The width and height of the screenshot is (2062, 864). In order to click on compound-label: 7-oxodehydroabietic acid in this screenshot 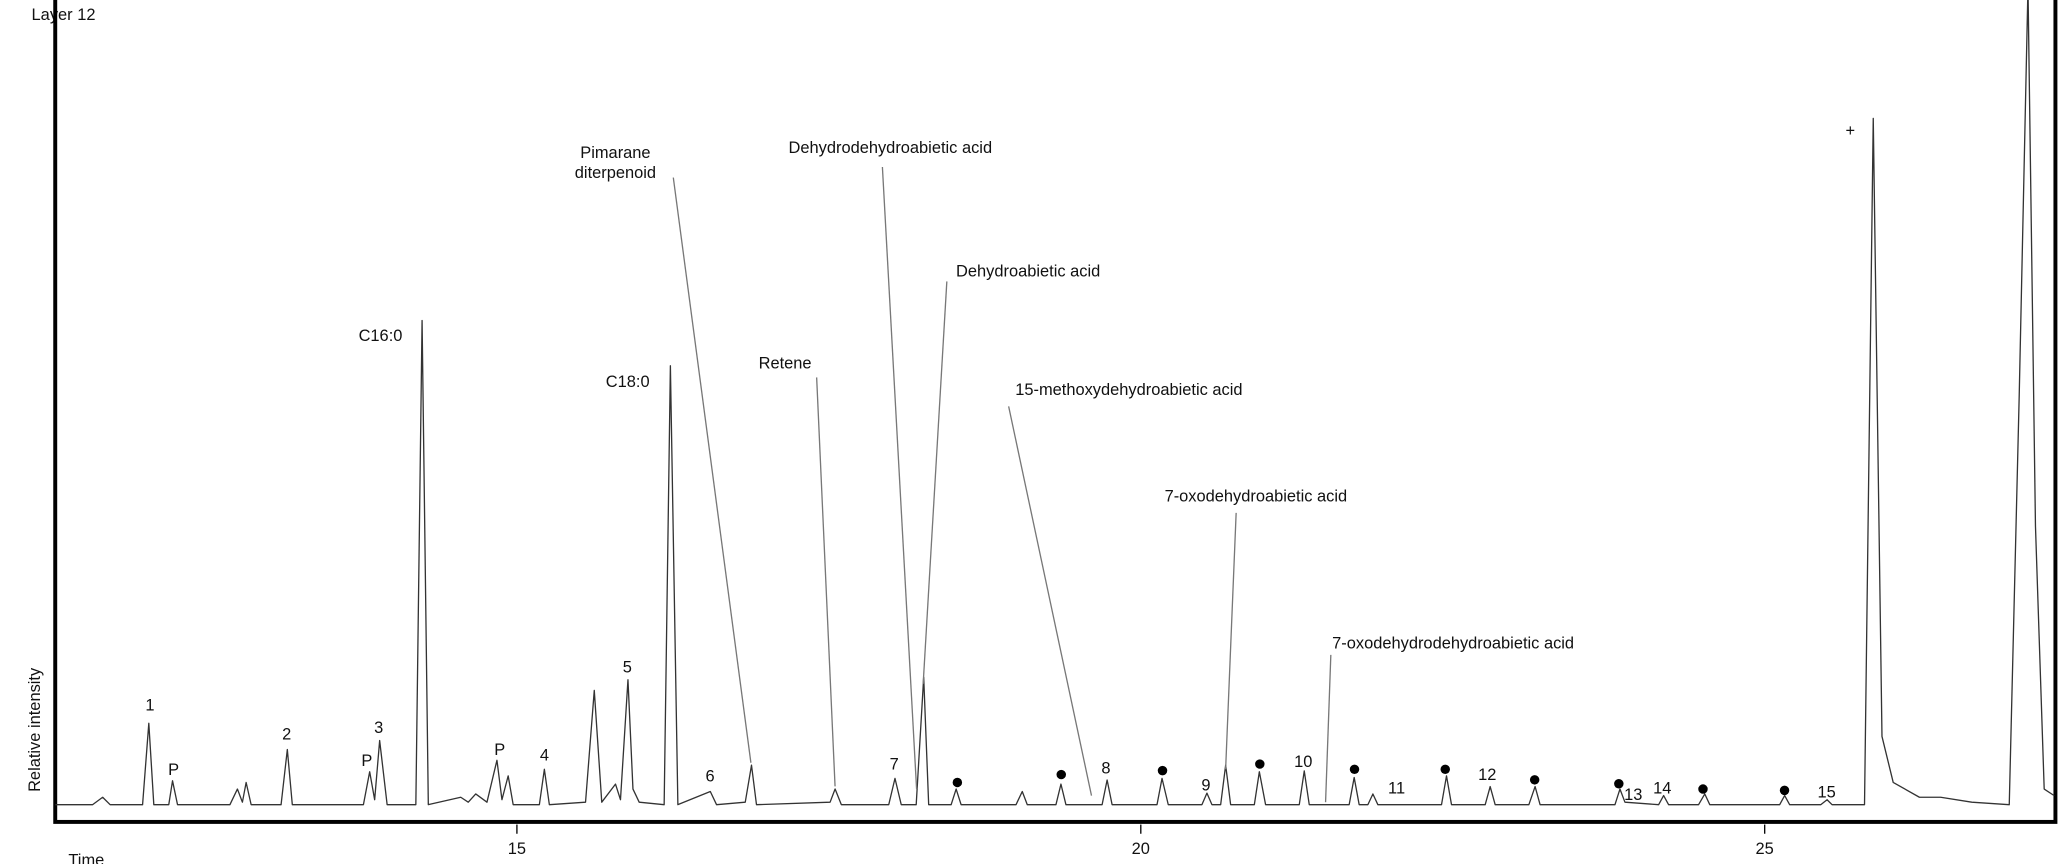, I will do `click(1256, 496)`.